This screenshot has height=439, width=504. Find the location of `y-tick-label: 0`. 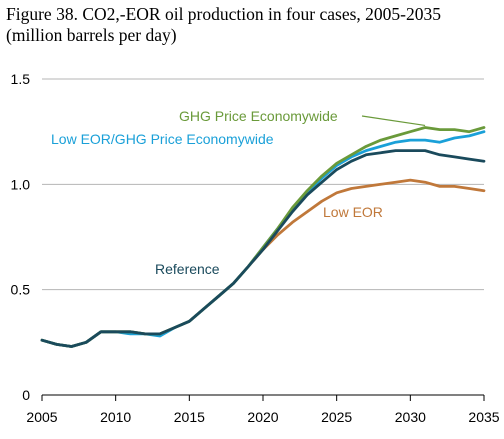

y-tick-label: 0 is located at coordinates (26, 395).